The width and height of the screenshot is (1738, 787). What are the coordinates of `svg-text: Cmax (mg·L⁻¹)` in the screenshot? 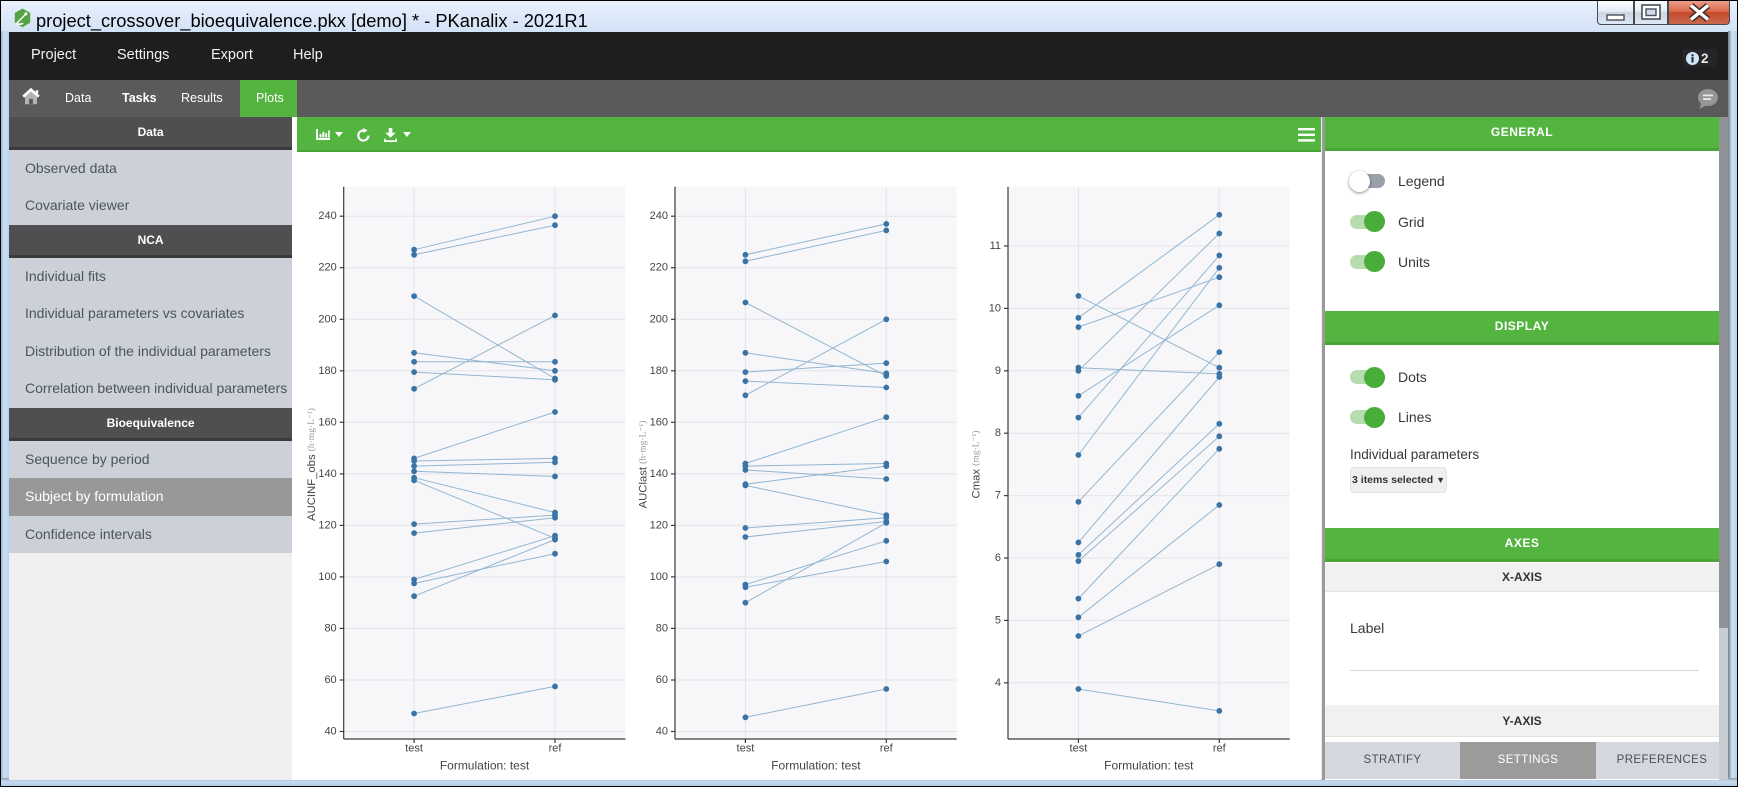 It's located at (977, 464).